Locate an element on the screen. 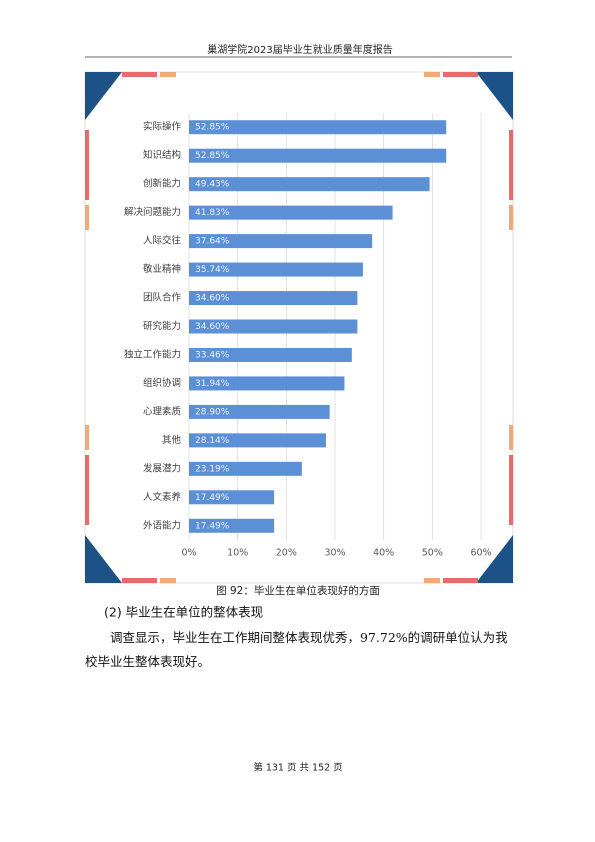  x-tick-label: 30% is located at coordinates (334, 553).